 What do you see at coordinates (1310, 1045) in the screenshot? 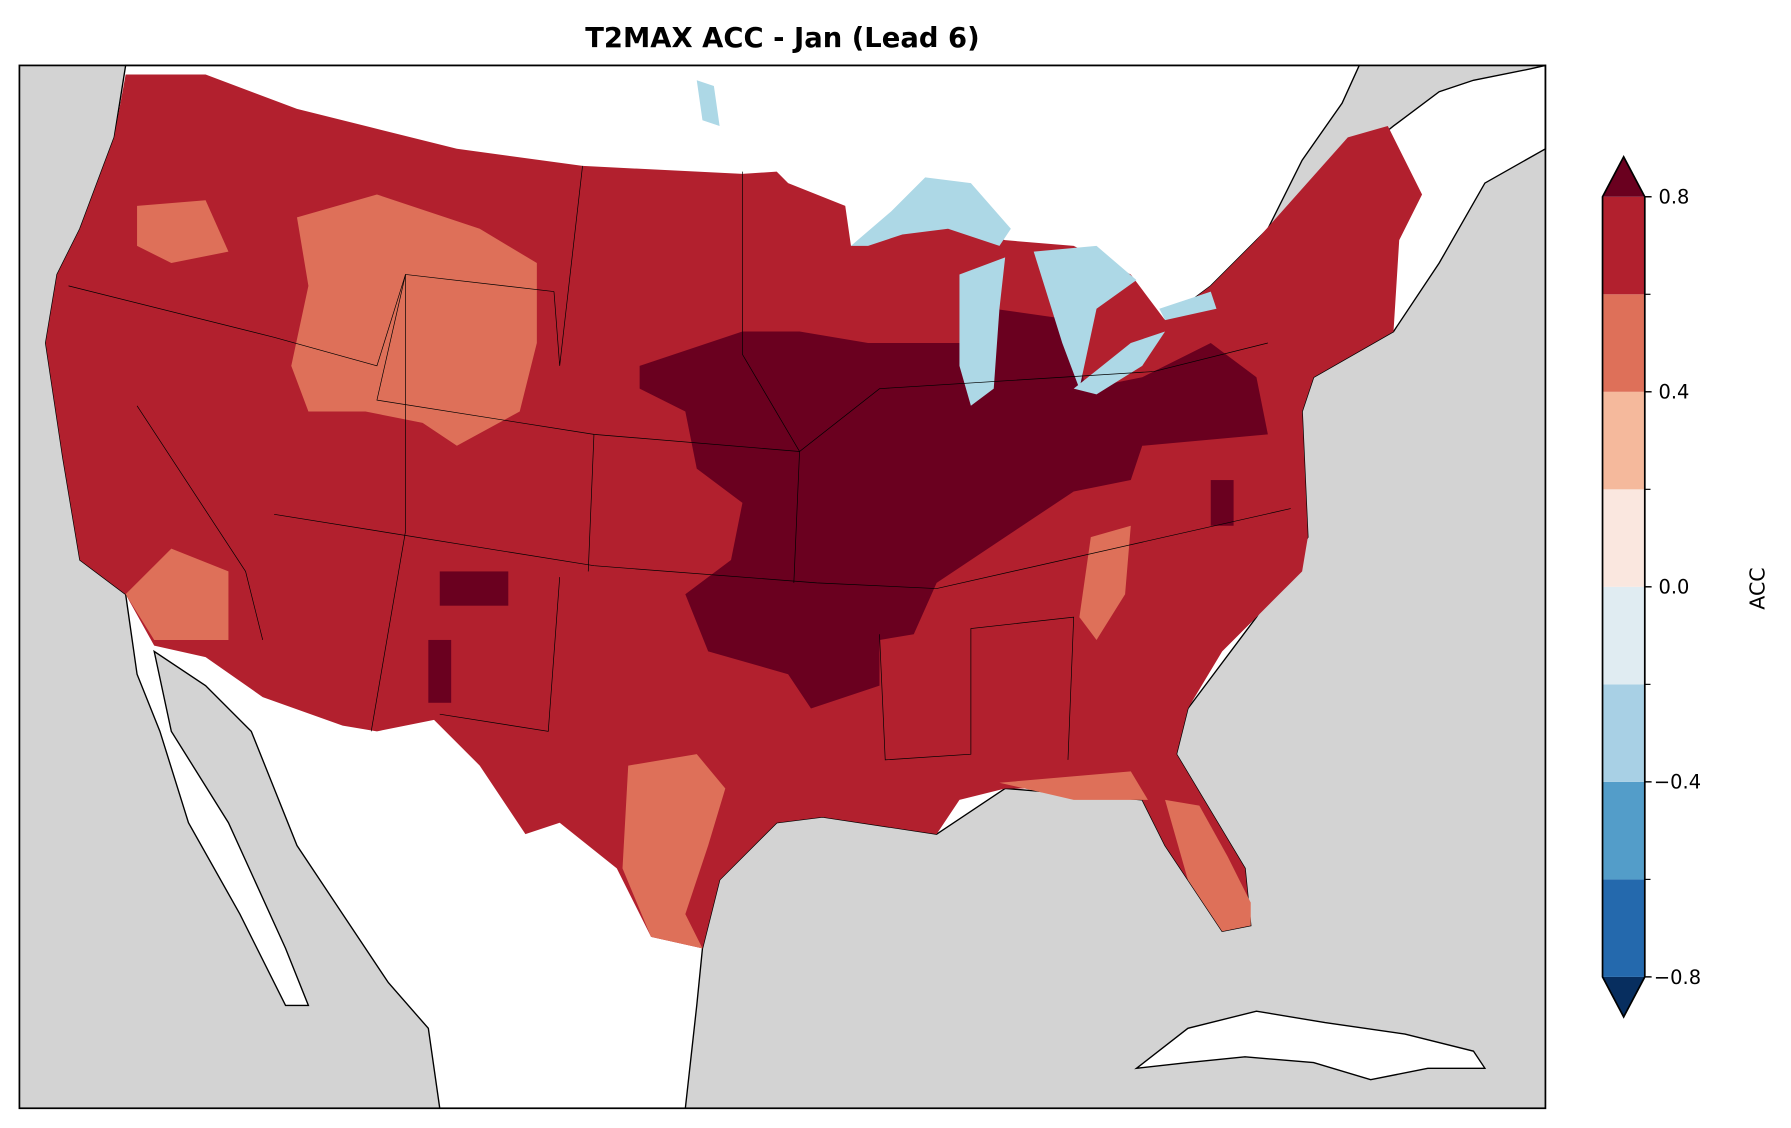
I see `cuba` at bounding box center [1310, 1045].